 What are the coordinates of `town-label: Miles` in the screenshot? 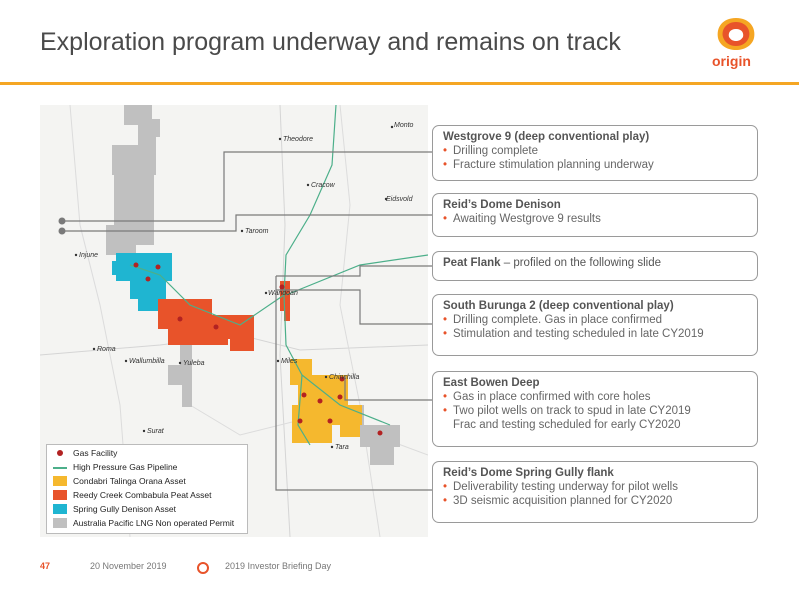 It's located at (289, 361).